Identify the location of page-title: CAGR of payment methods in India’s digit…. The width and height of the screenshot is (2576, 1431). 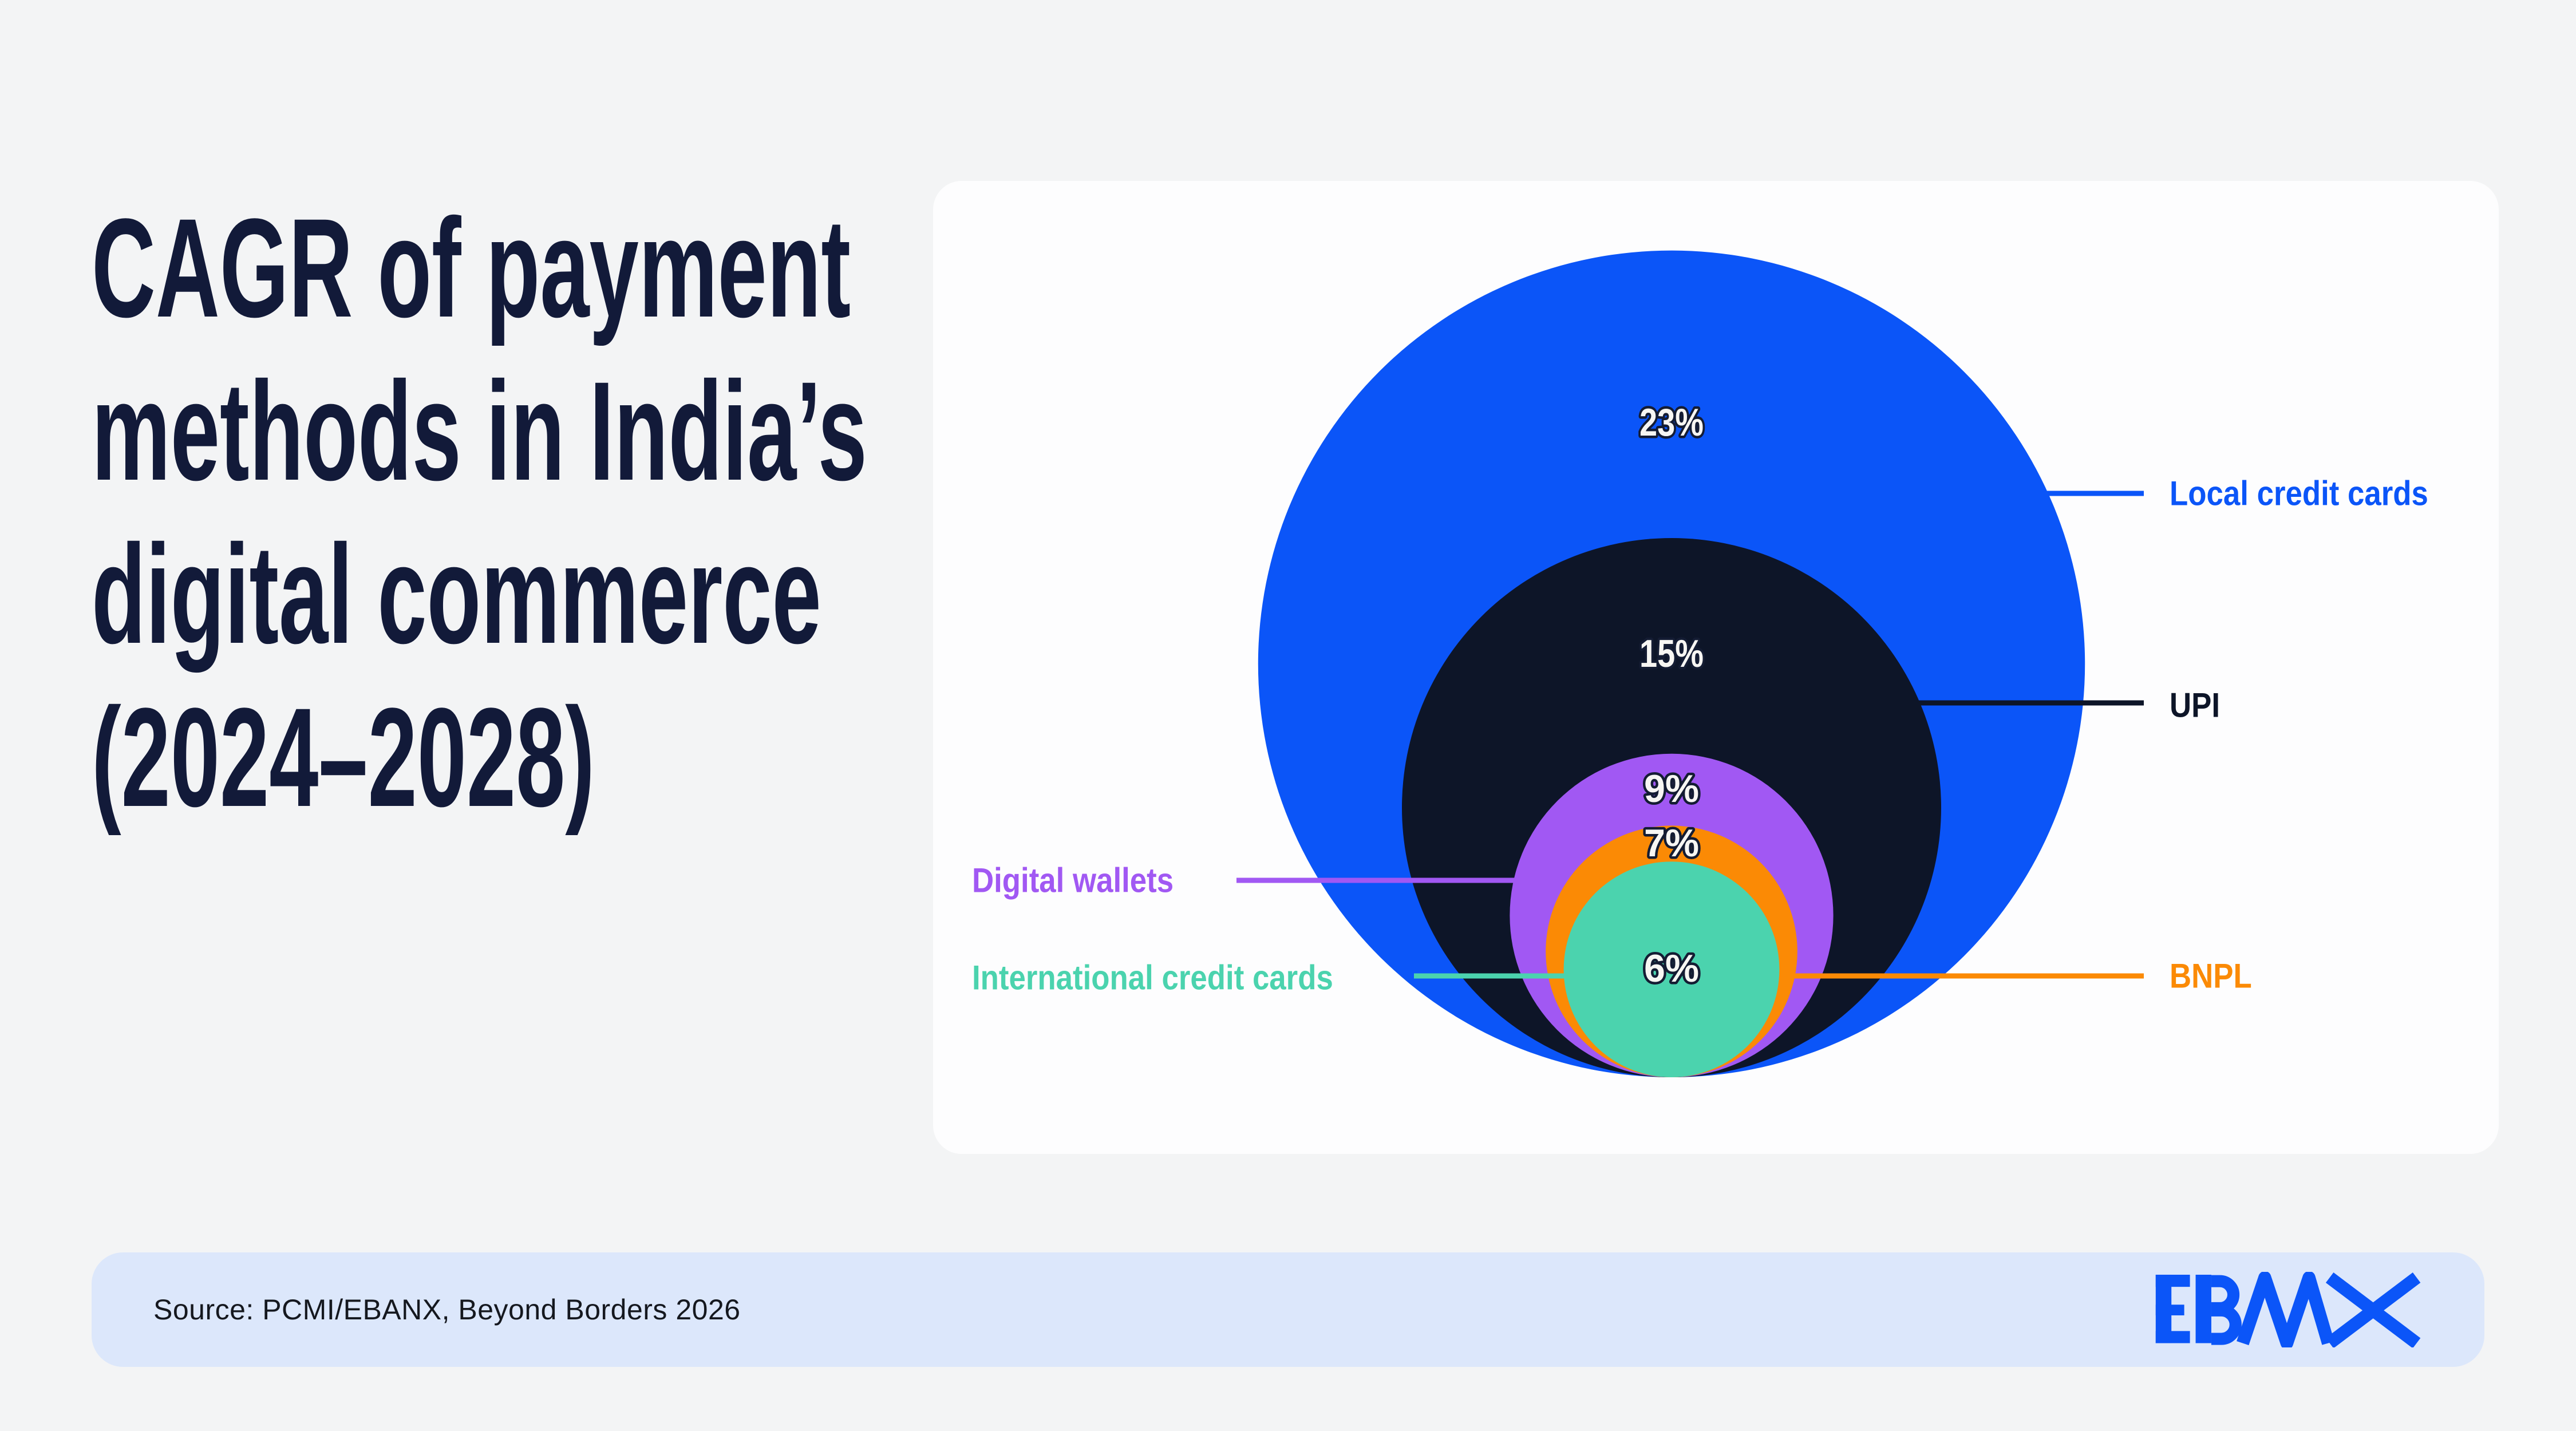
(479, 513).